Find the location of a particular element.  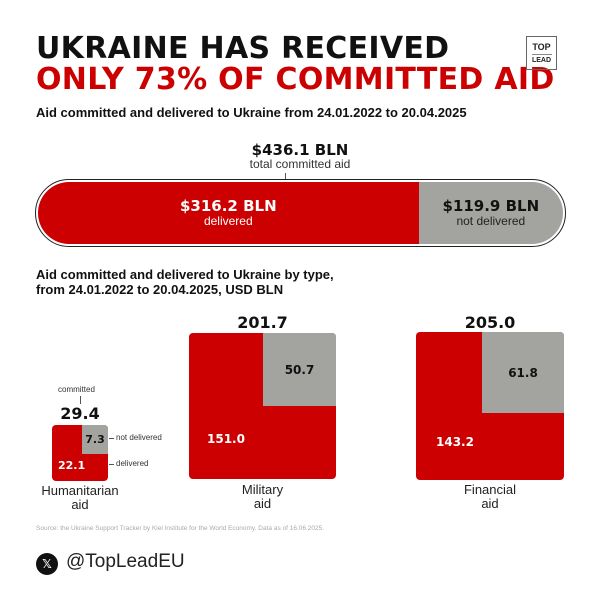

military-caption: Military aid is located at coordinates (262, 497).